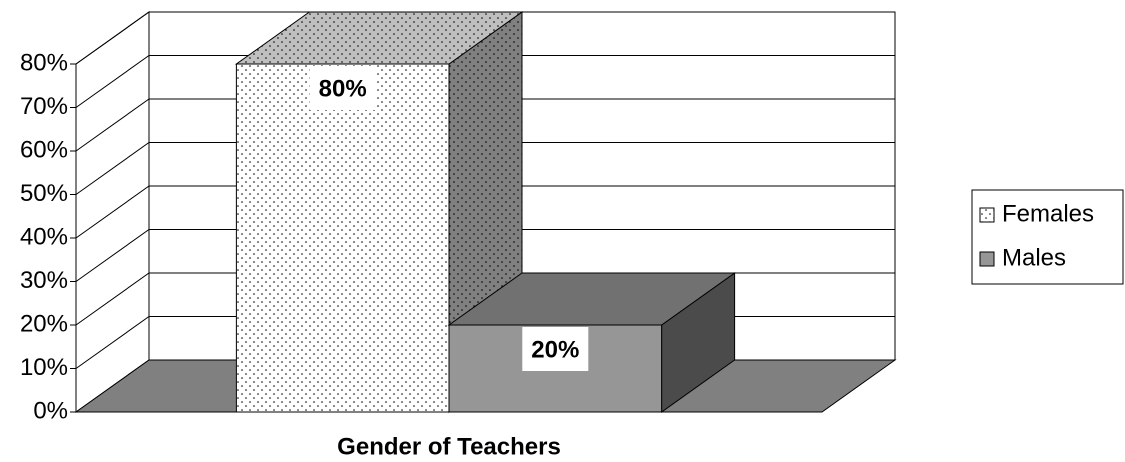  Describe the element at coordinates (44, 323) in the screenshot. I see `y-tick-label: 20%` at that location.